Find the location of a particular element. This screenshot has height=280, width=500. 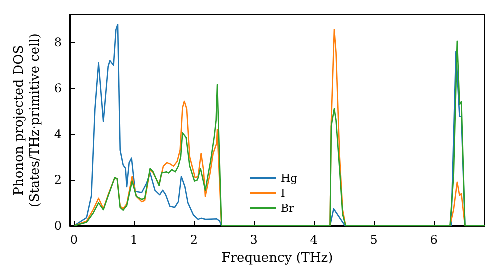

y-tick-label: 6 is located at coordinates (58, 88).